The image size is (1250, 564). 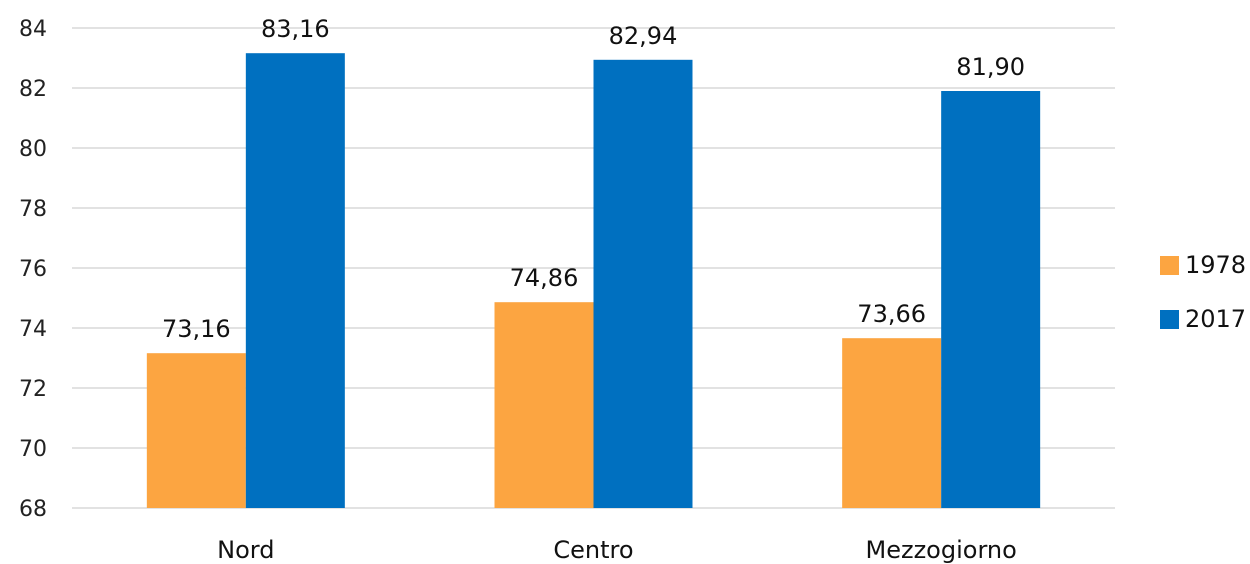 What do you see at coordinates (33, 209) in the screenshot?
I see `y-tick-label: 78` at bounding box center [33, 209].